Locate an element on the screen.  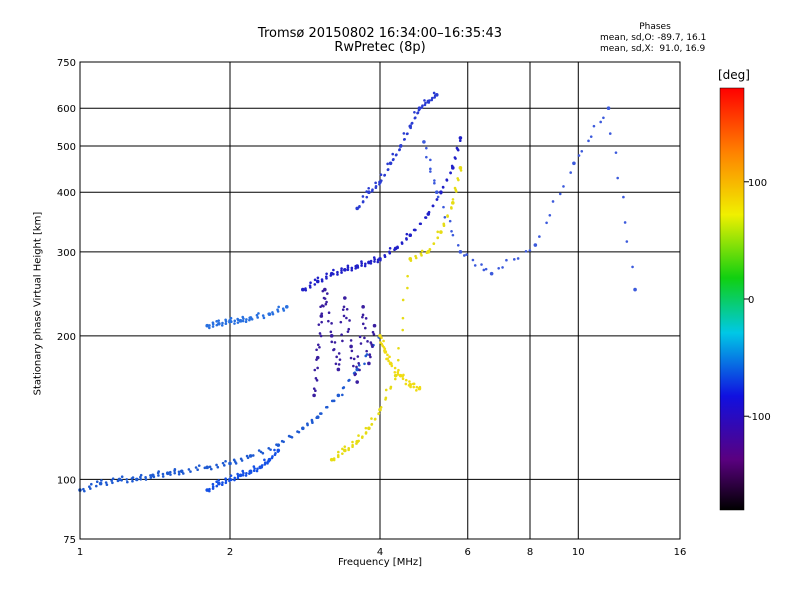
phase-stats-o: mean, sd,O: -89.7, 16.1 is located at coordinates (653, 38).